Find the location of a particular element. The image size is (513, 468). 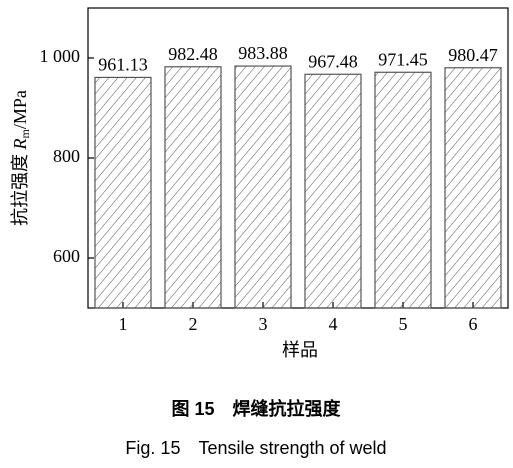

x-tick-label: 4 is located at coordinates (333, 324).